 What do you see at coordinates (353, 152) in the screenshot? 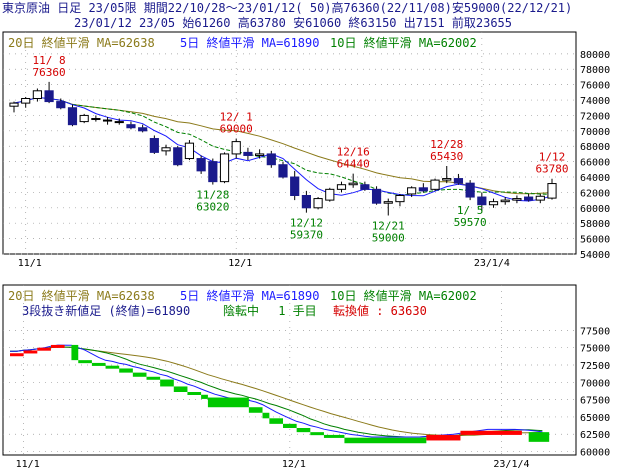
I see `annotation-date: 12/16` at bounding box center [353, 152].